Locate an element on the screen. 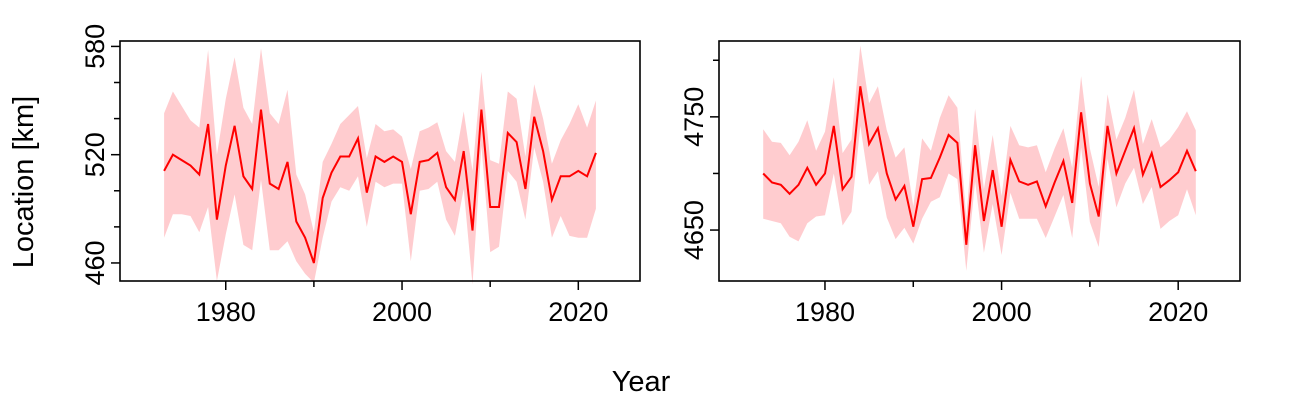  y-tick-label: 4750 is located at coordinates (694, 117).